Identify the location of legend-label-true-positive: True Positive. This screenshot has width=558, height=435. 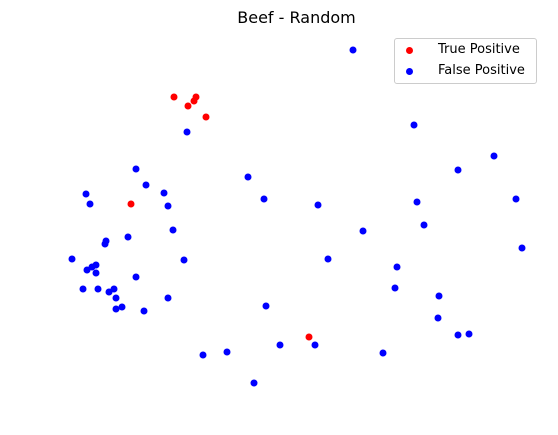
(479, 49).